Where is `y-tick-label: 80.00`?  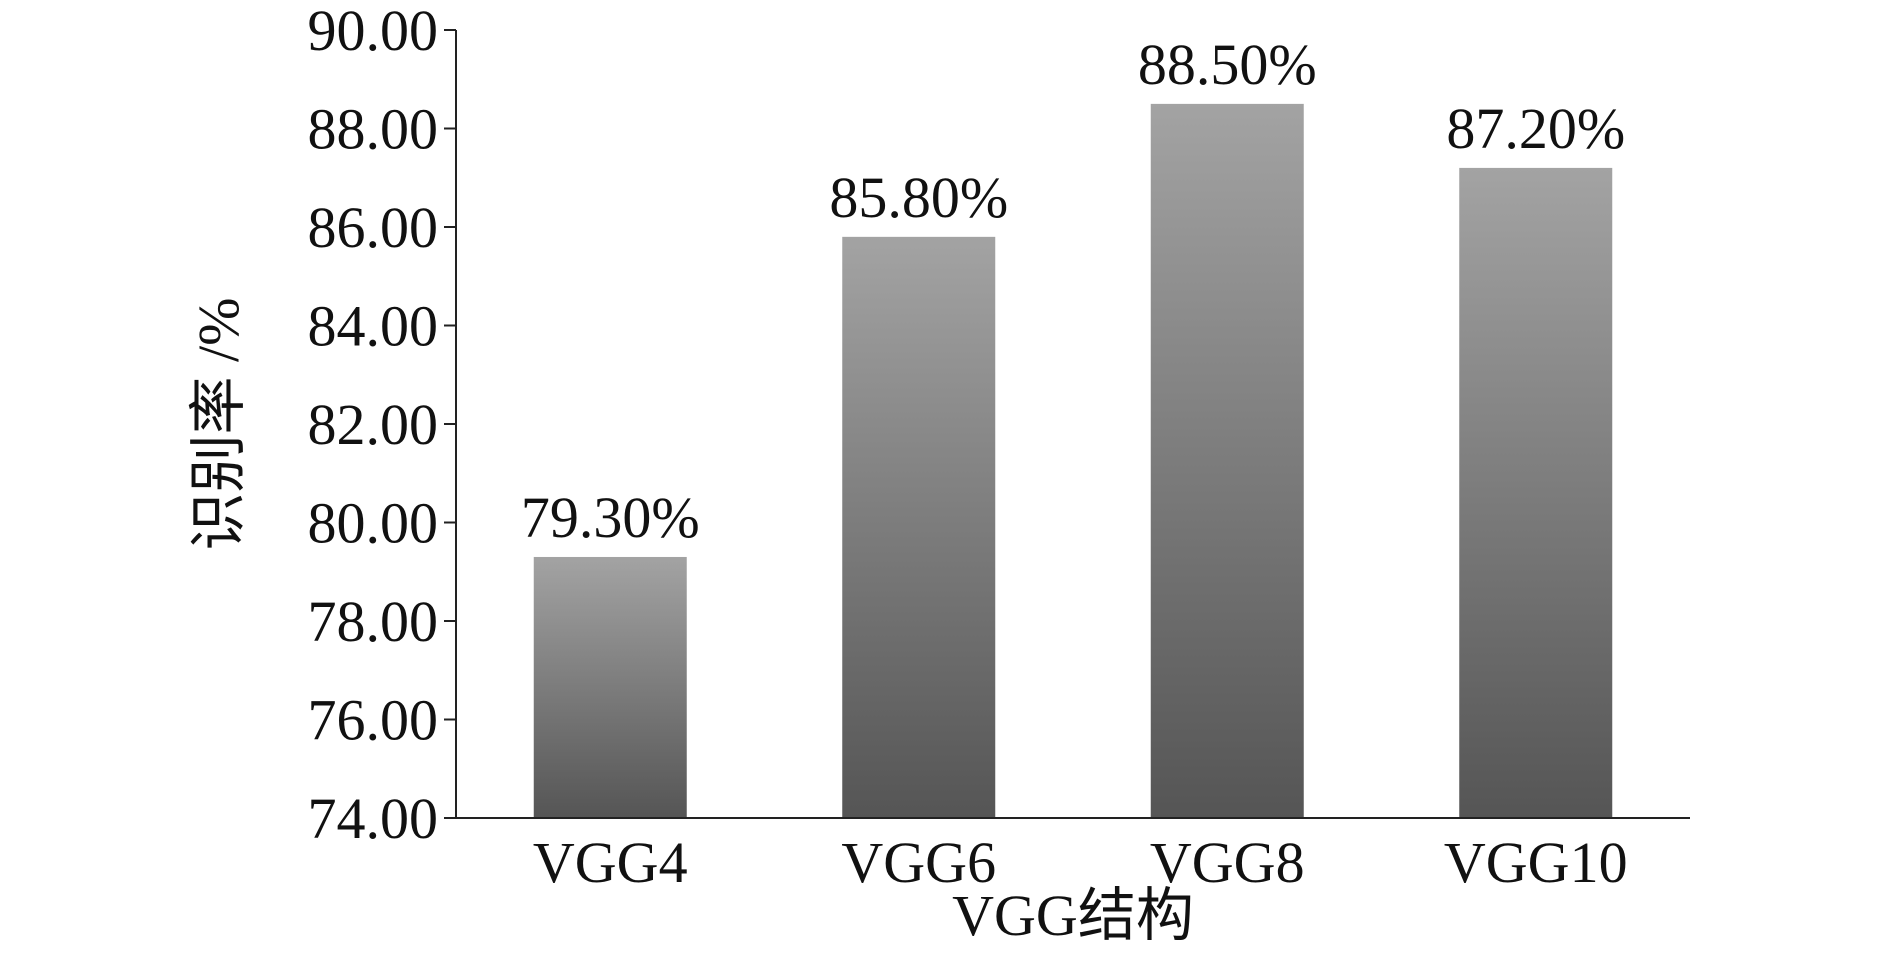
y-tick-label: 80.00 is located at coordinates (373, 523).